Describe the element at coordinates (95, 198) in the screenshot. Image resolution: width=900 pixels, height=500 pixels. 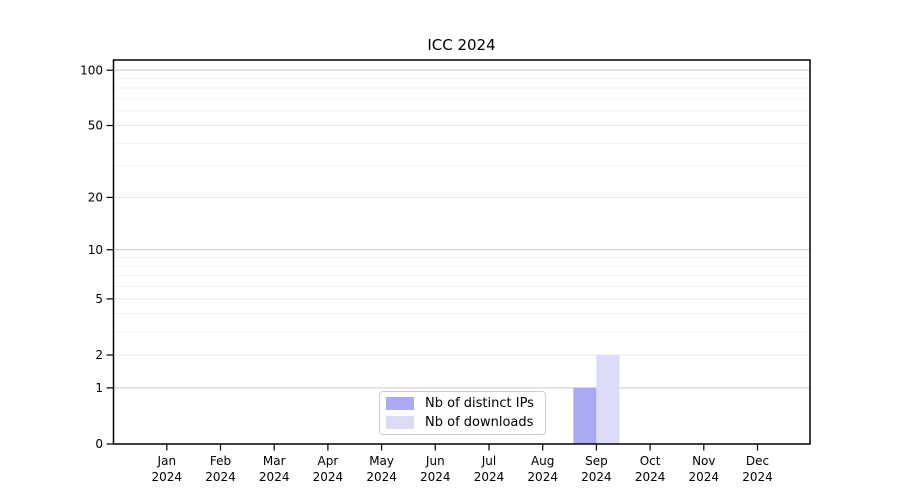
I see `y-tick-label: 20` at that location.